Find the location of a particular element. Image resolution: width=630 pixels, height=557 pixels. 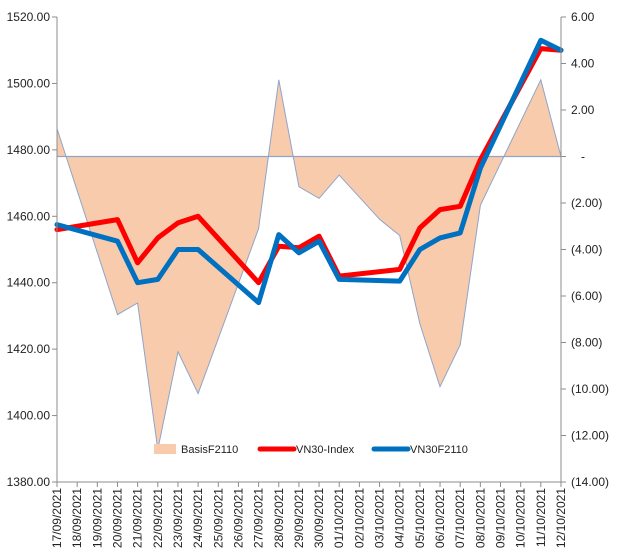

x-tick-label: 05/10/2021 is located at coordinates (420, 518).